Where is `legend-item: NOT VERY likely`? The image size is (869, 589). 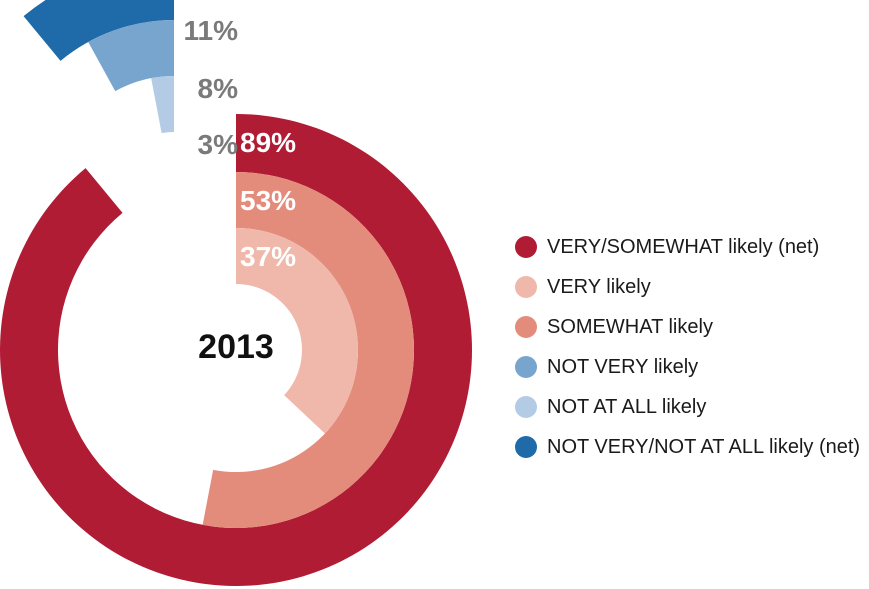
legend-item: NOT VERY likely is located at coordinates (687, 367).